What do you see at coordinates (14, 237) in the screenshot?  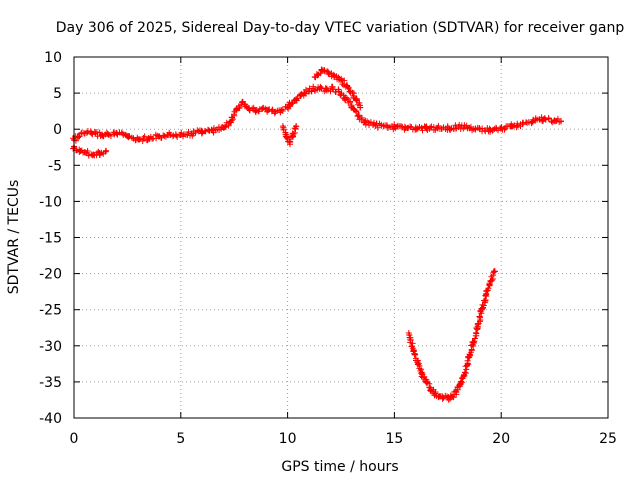 I see `y-axis-title: SDTVAR / TECUs` at bounding box center [14, 237].